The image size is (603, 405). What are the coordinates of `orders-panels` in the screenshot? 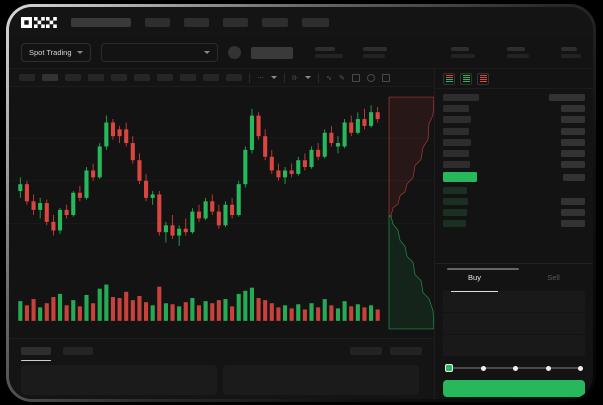 It's located at (221, 379).